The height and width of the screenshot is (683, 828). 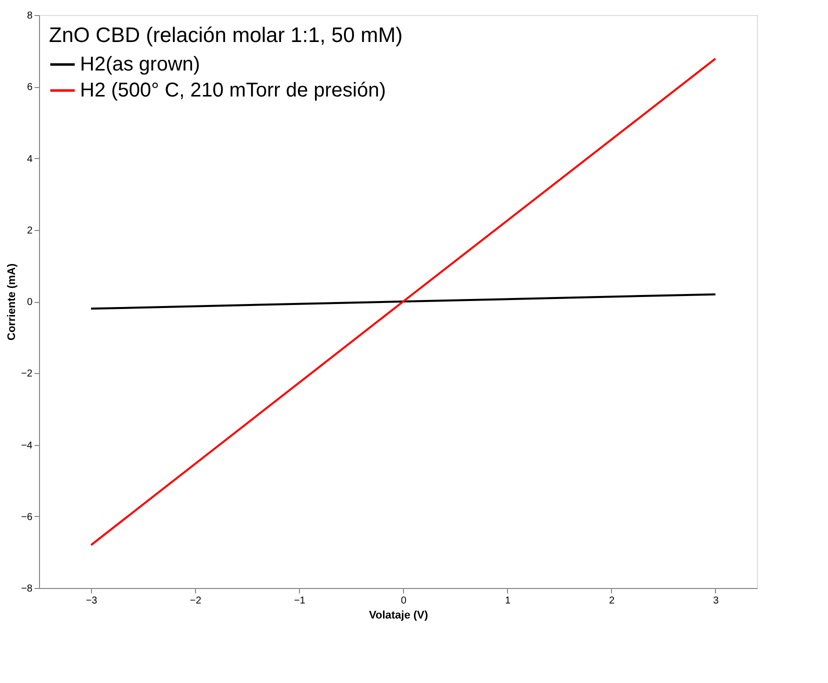 What do you see at coordinates (29, 302) in the screenshot?
I see `y-tick-label: 0` at bounding box center [29, 302].